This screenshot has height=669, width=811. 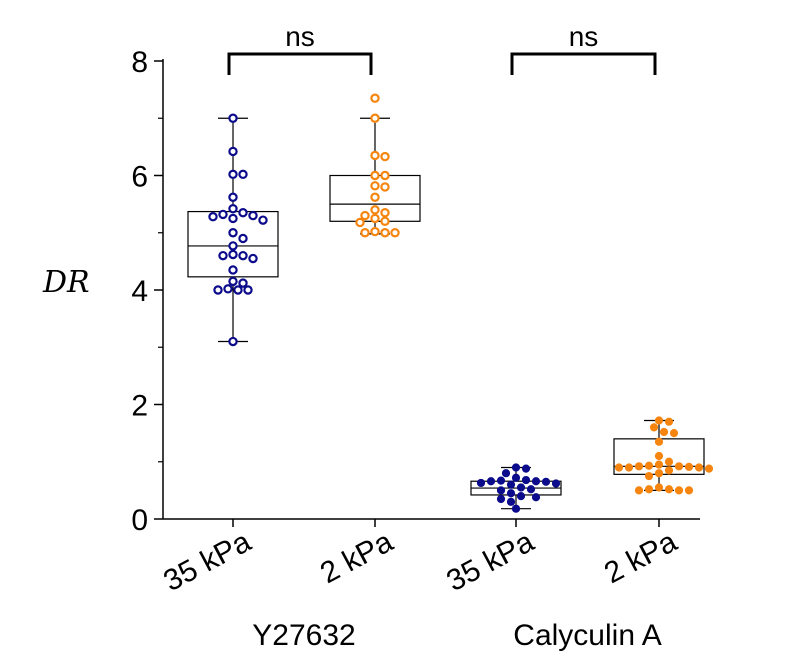 What do you see at coordinates (139, 520) in the screenshot?
I see `y-tick-label: 0` at bounding box center [139, 520].